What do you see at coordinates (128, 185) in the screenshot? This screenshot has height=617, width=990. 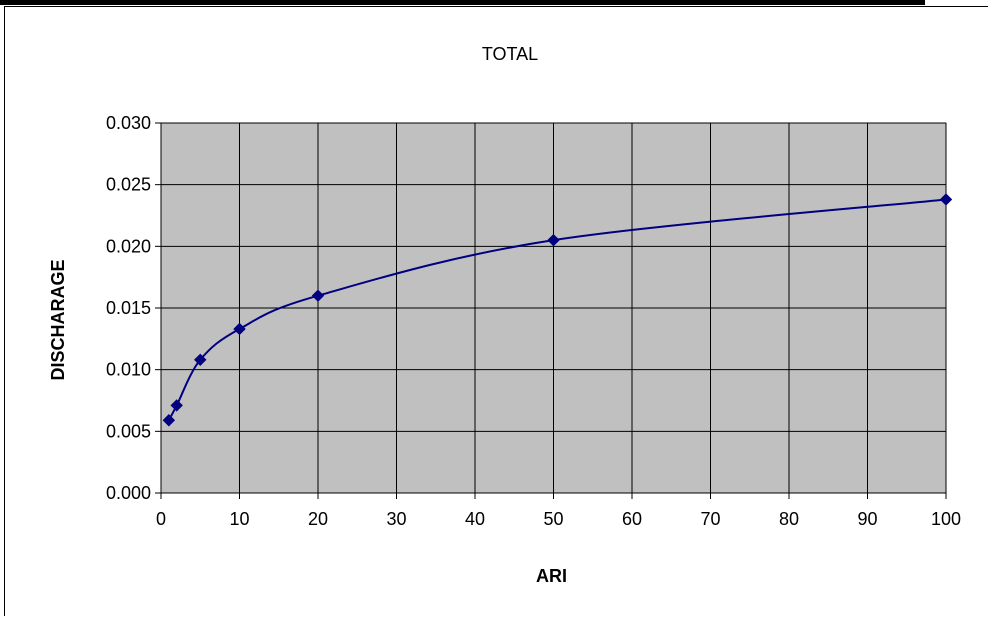 I see `y-tick-label: 0.025` at bounding box center [128, 185].